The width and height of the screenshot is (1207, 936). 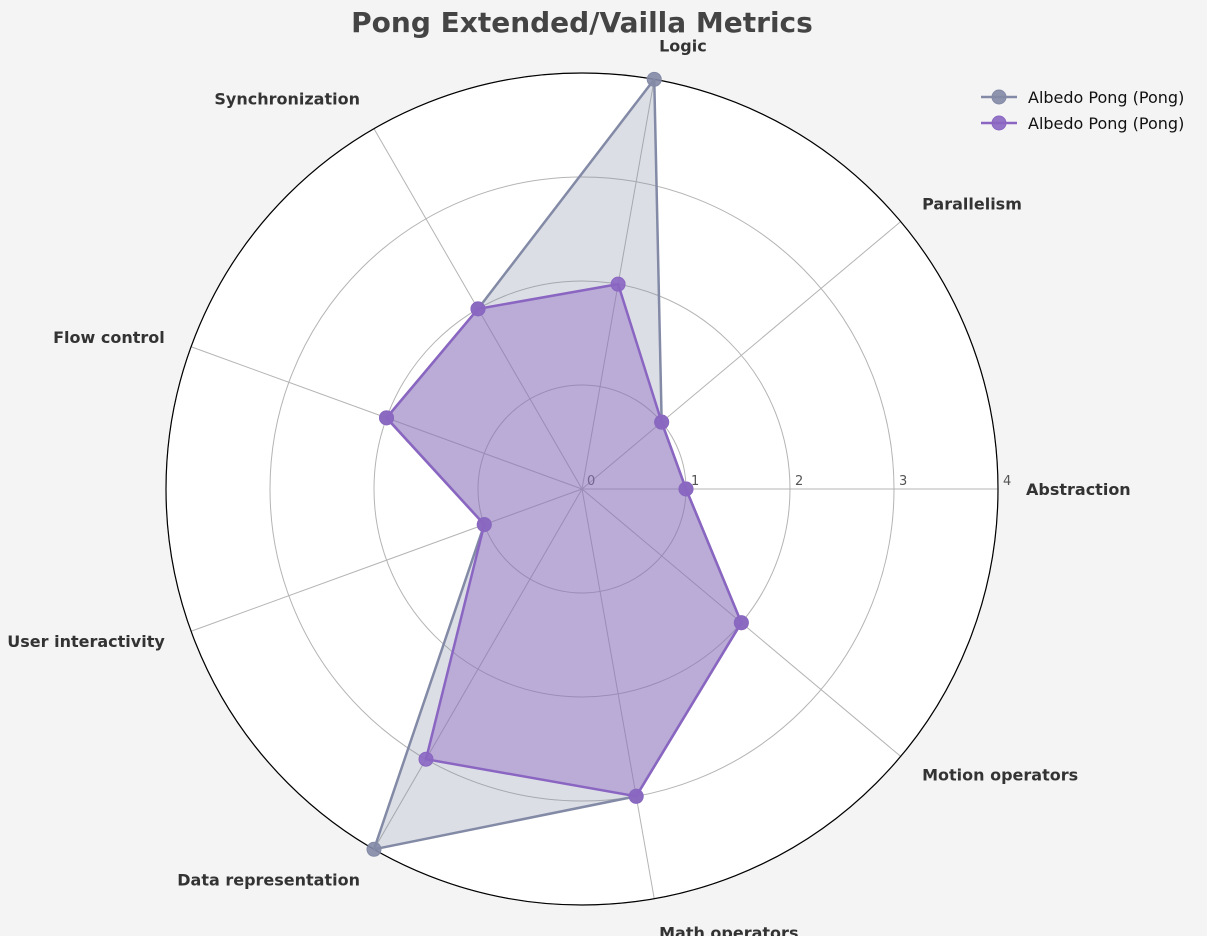 What do you see at coordinates (591, 481) in the screenshot?
I see `radial-tick-label: 0` at bounding box center [591, 481].